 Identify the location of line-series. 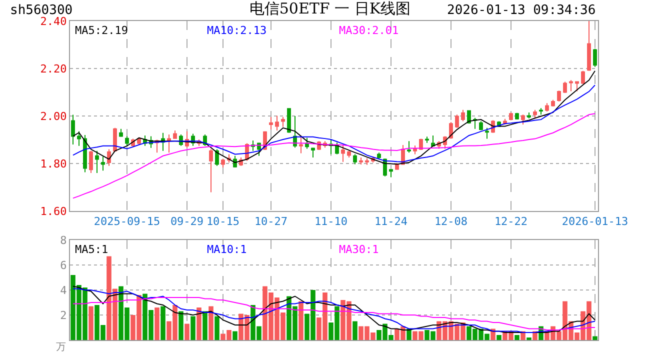
(334, 313).